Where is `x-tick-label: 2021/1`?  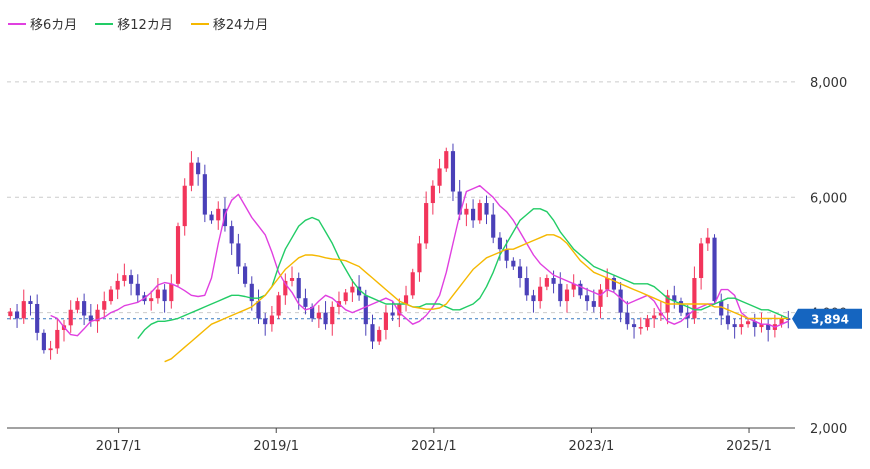
x-tick-label: 2021/1 is located at coordinates (434, 446).